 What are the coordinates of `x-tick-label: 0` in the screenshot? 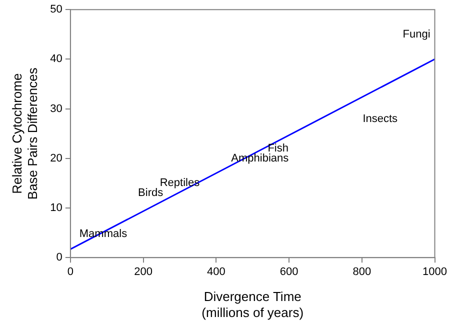 It's located at (70, 272).